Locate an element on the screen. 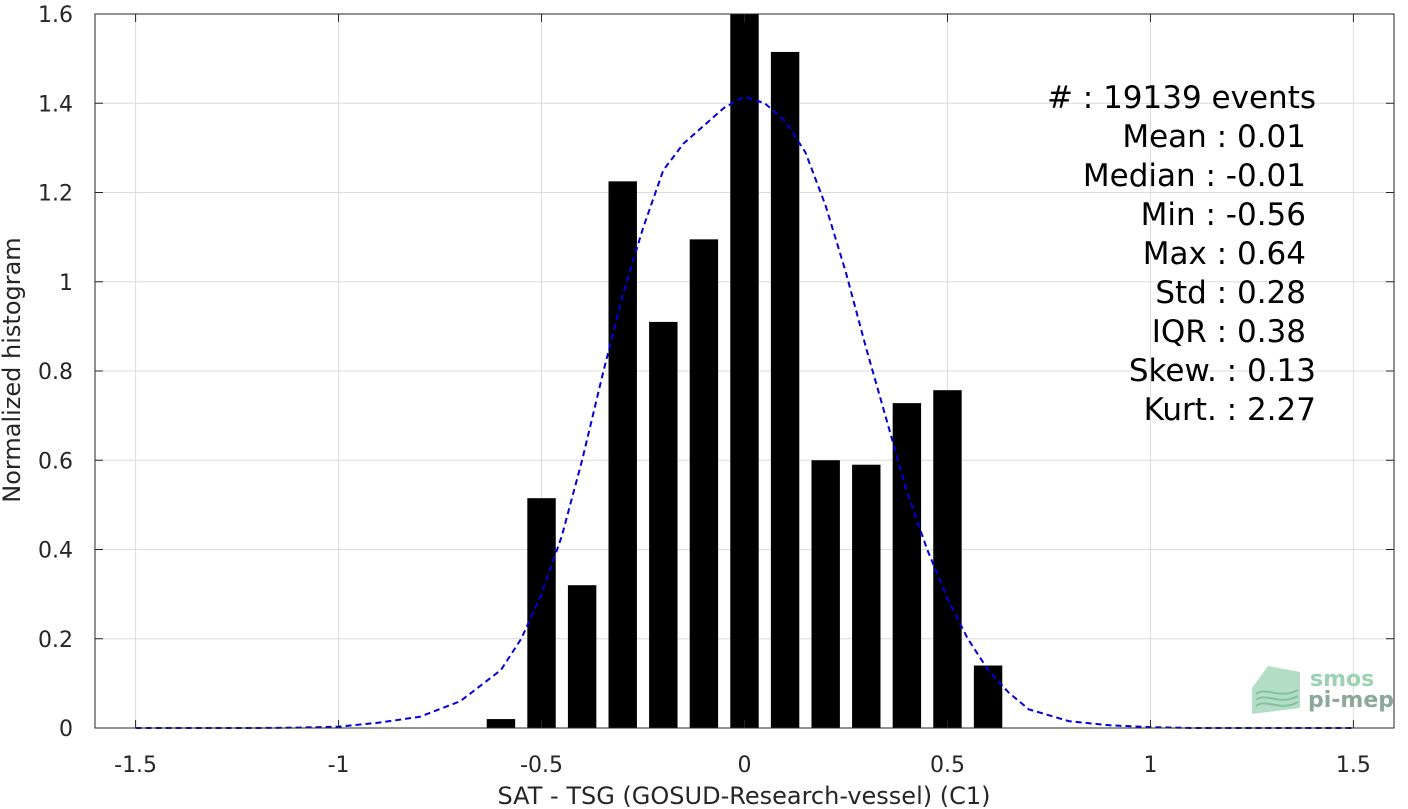  stat-events: # : 19139 events is located at coordinates (1181, 98).